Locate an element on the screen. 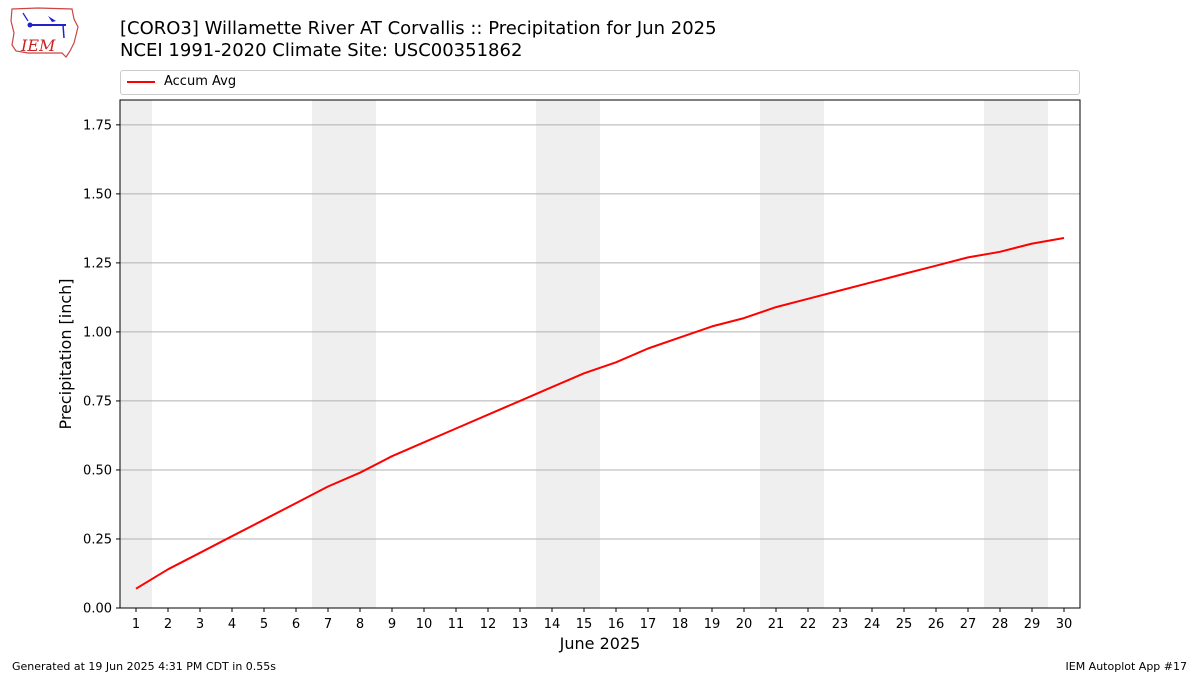 This screenshot has width=1200, height=675. x-tick-label-8: 9 is located at coordinates (392, 624).